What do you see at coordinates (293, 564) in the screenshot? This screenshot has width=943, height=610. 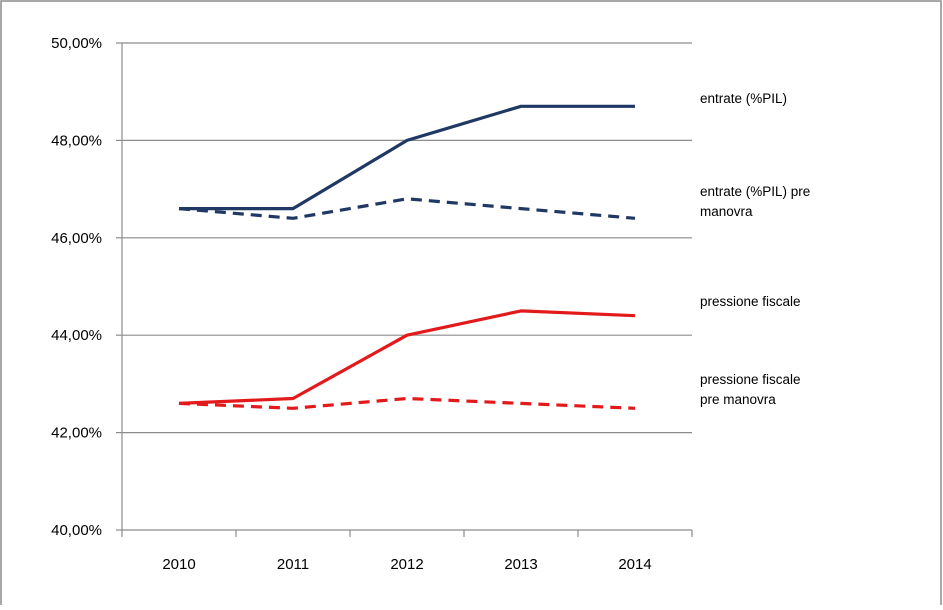 I see `x-tick-label: 2011` at bounding box center [293, 564].